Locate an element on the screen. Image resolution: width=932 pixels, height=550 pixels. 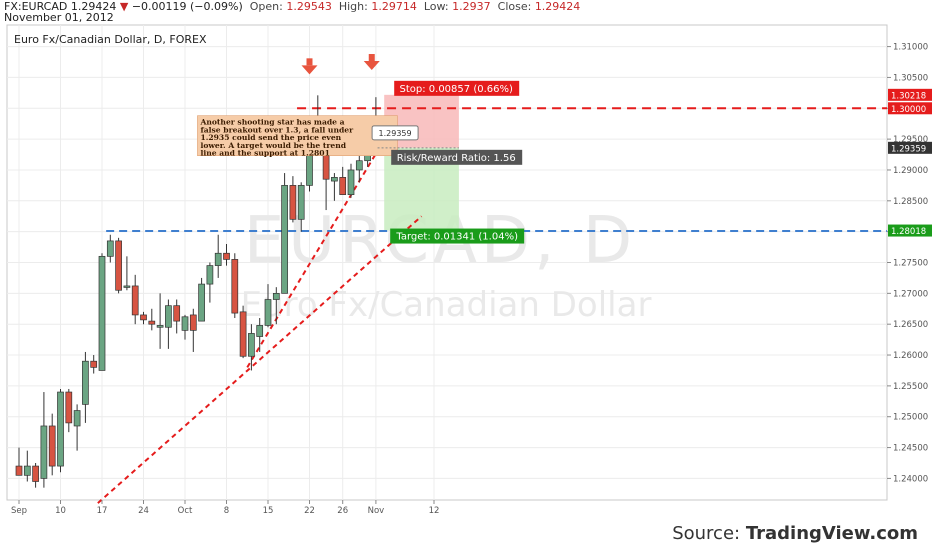
symbol-label: FX:EURCAD is located at coordinates (36, 6).